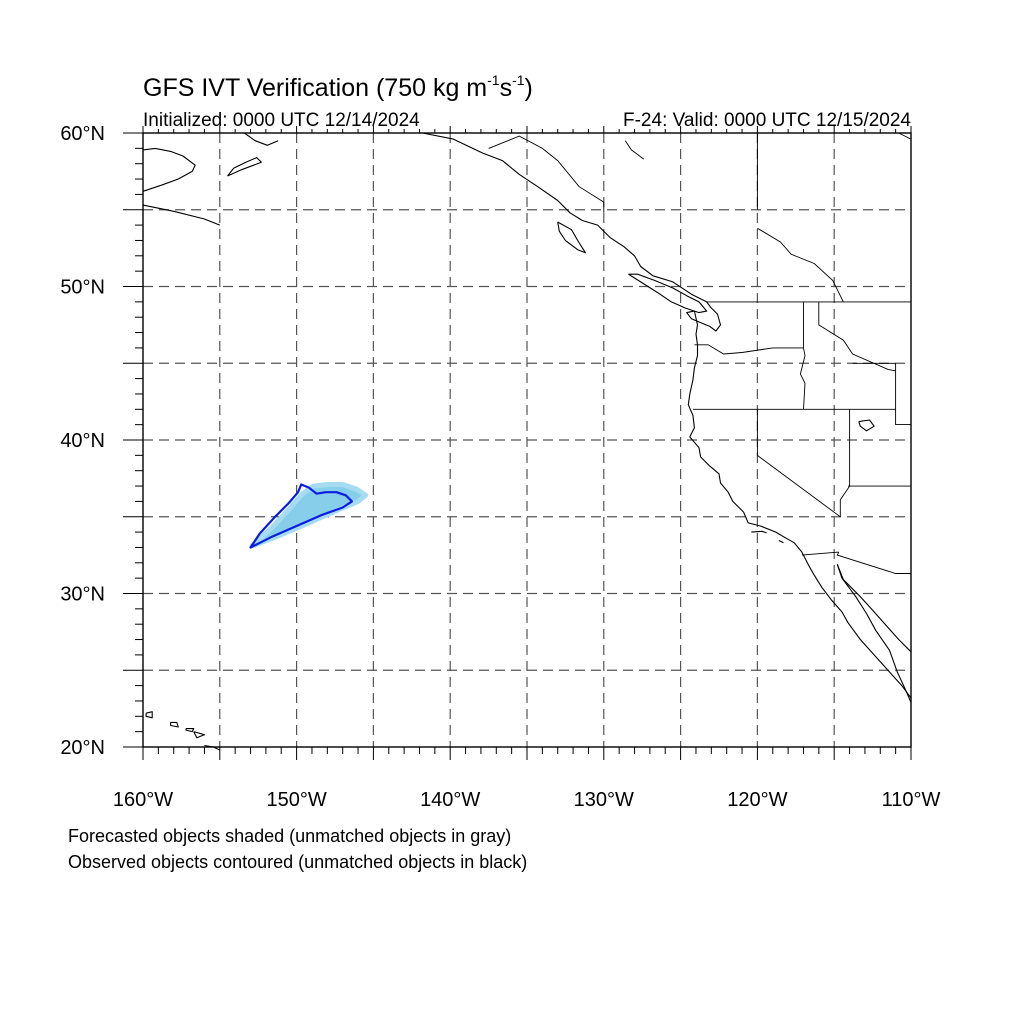  I want to click on title-exponent-2: -1, so click(518, 80).